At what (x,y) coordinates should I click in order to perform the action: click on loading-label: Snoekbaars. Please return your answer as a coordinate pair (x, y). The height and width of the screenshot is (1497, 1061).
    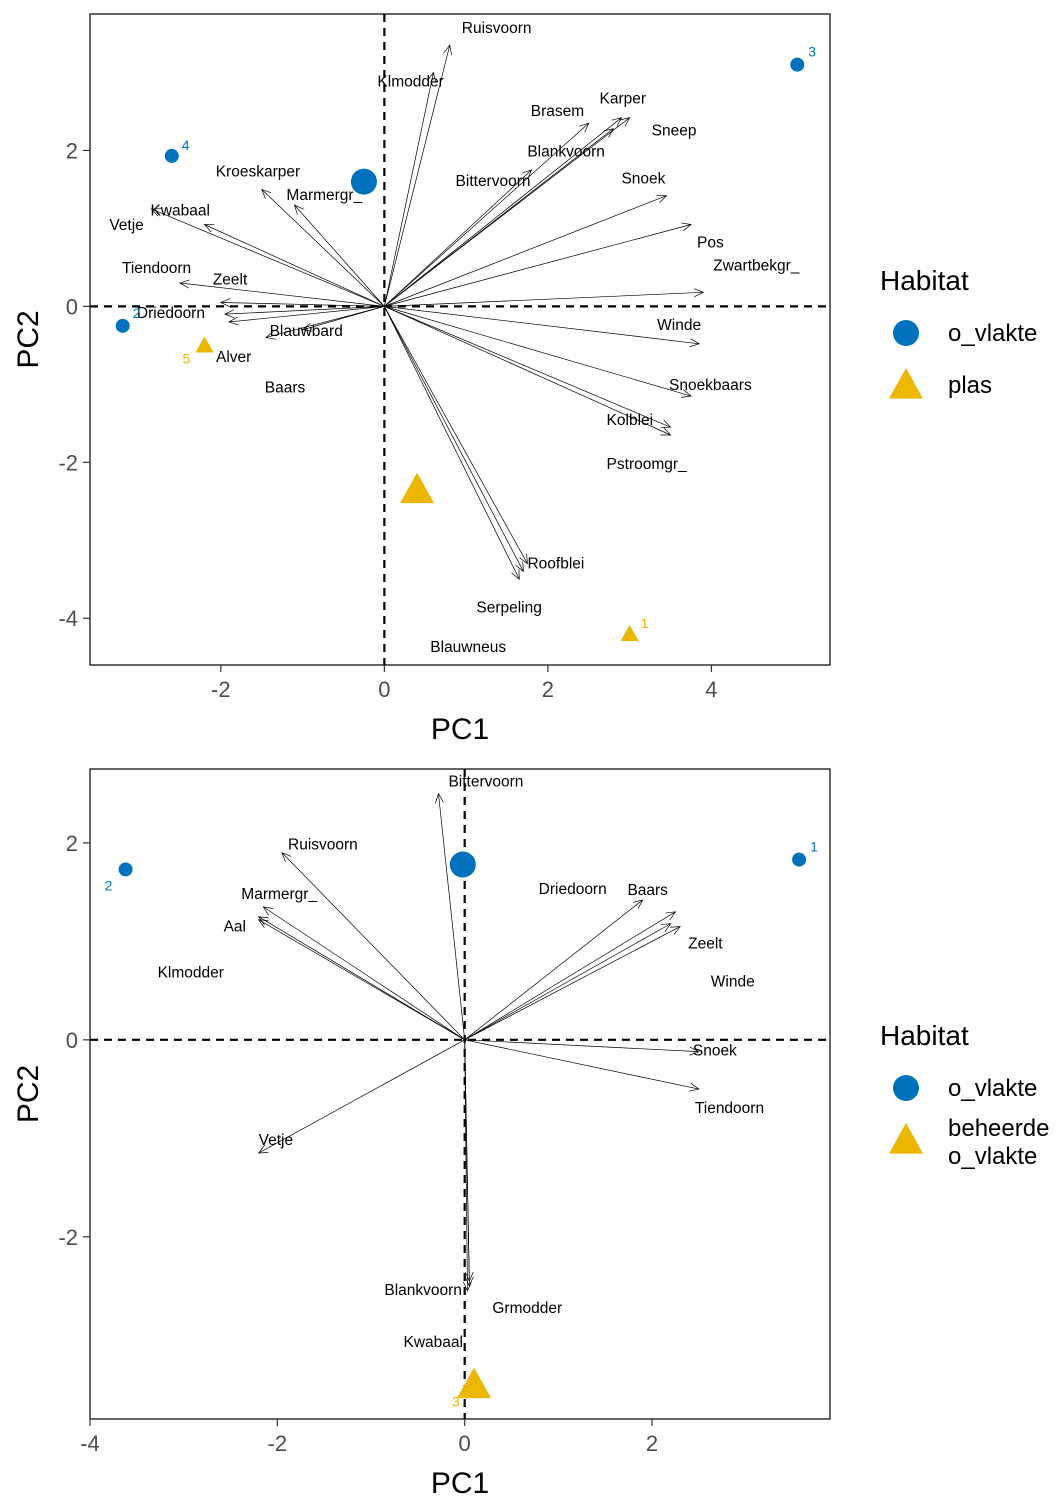
    Looking at the image, I should click on (710, 385).